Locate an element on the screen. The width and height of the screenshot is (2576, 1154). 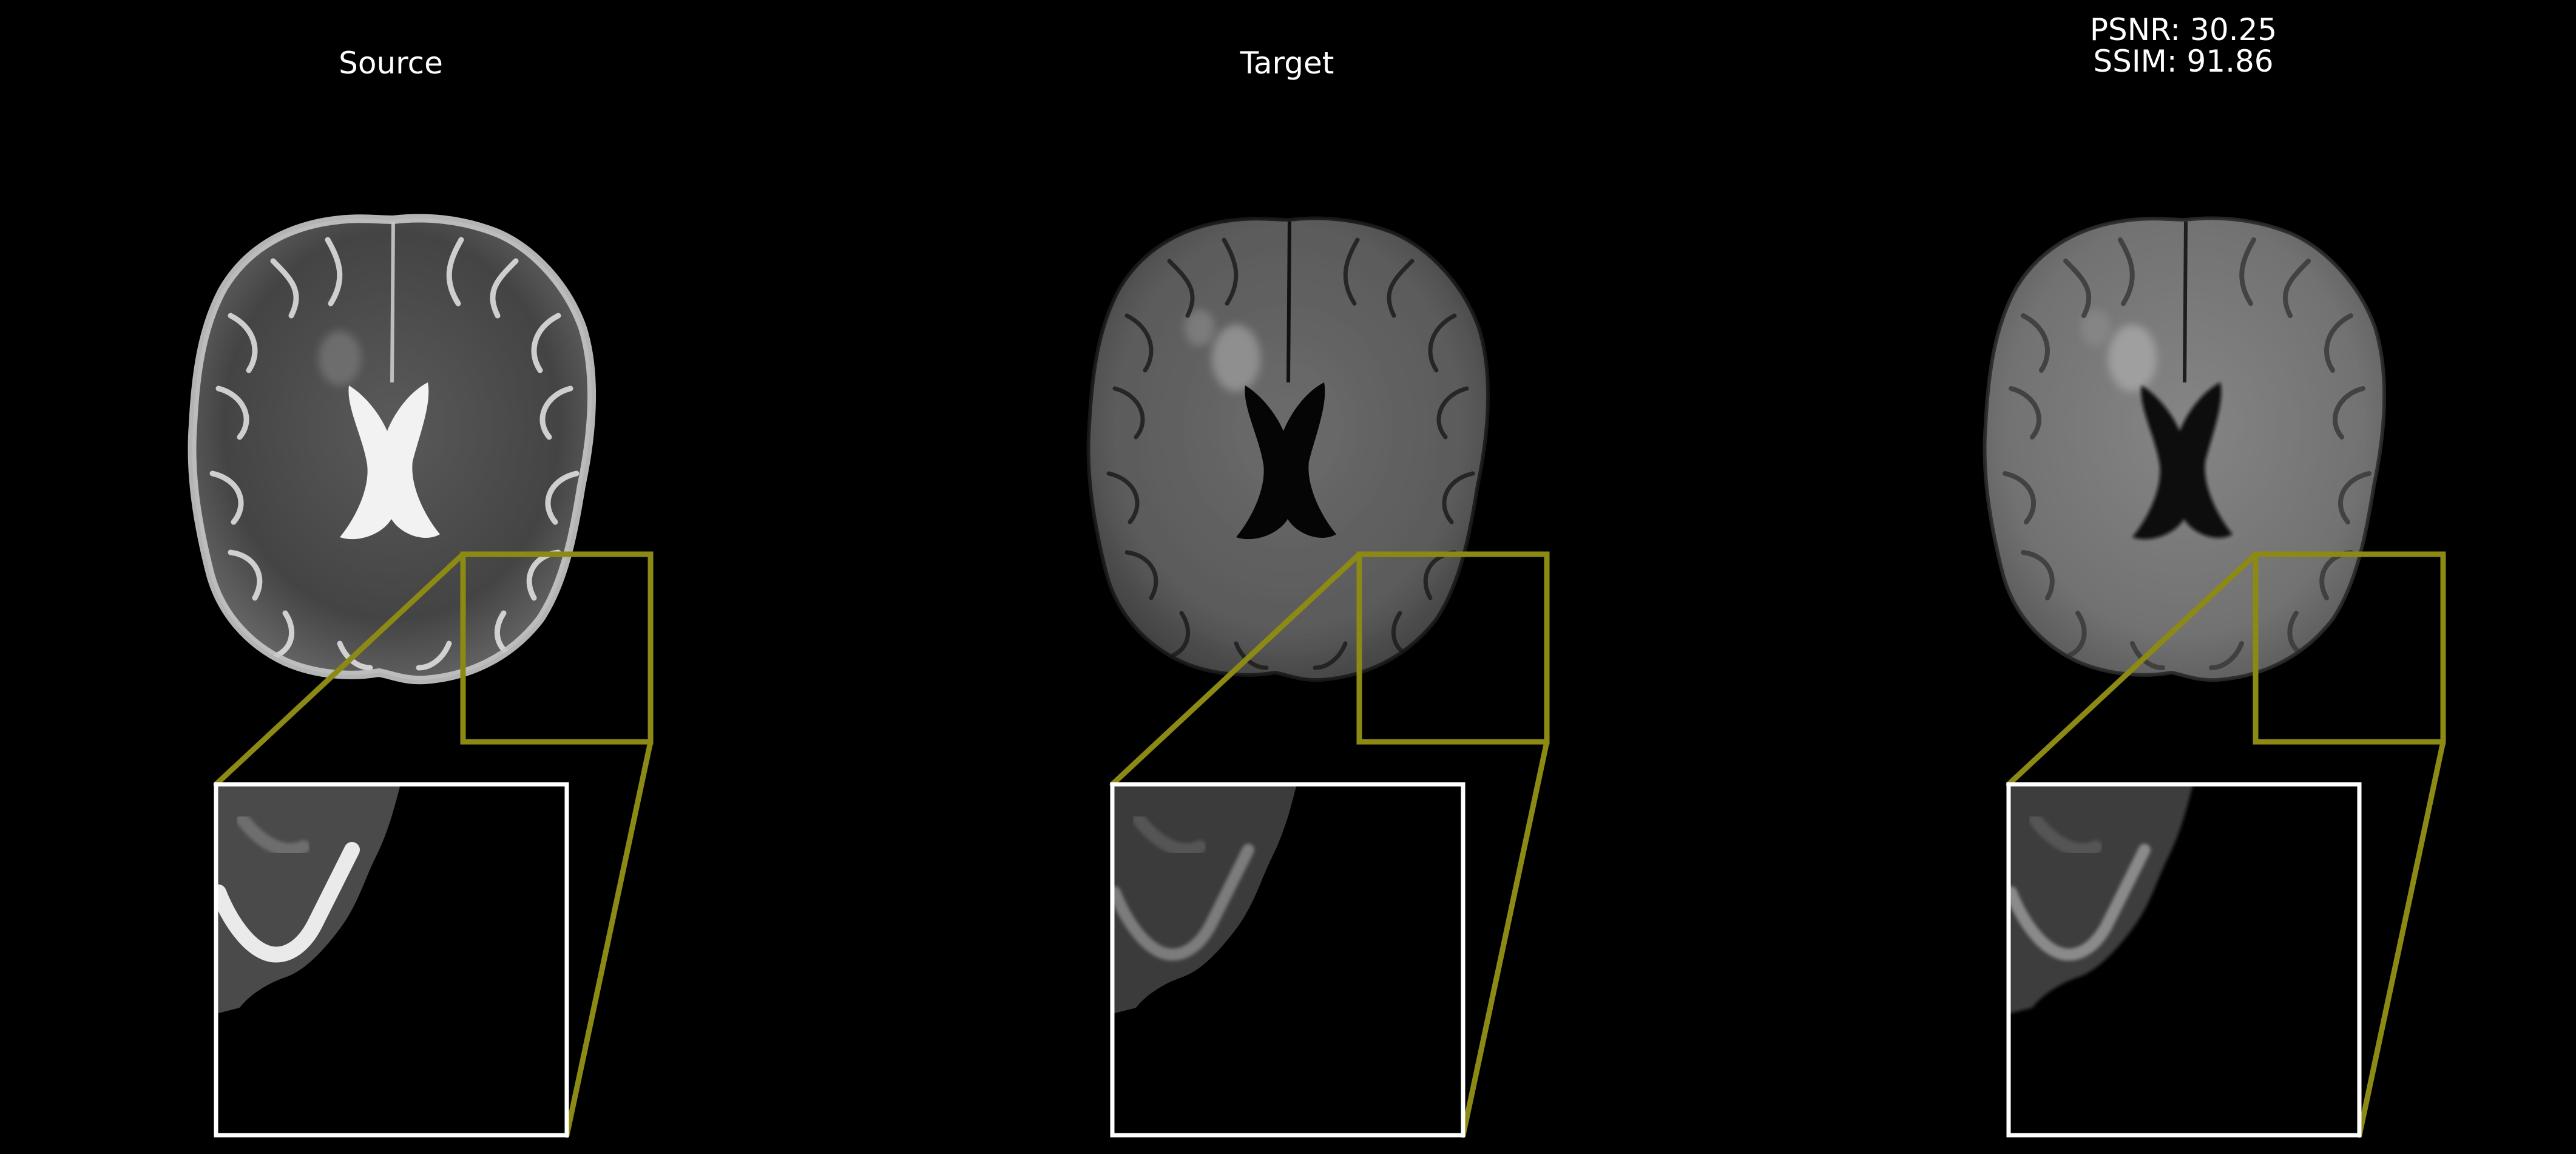
panel-title-line: Target is located at coordinates (1287, 63).